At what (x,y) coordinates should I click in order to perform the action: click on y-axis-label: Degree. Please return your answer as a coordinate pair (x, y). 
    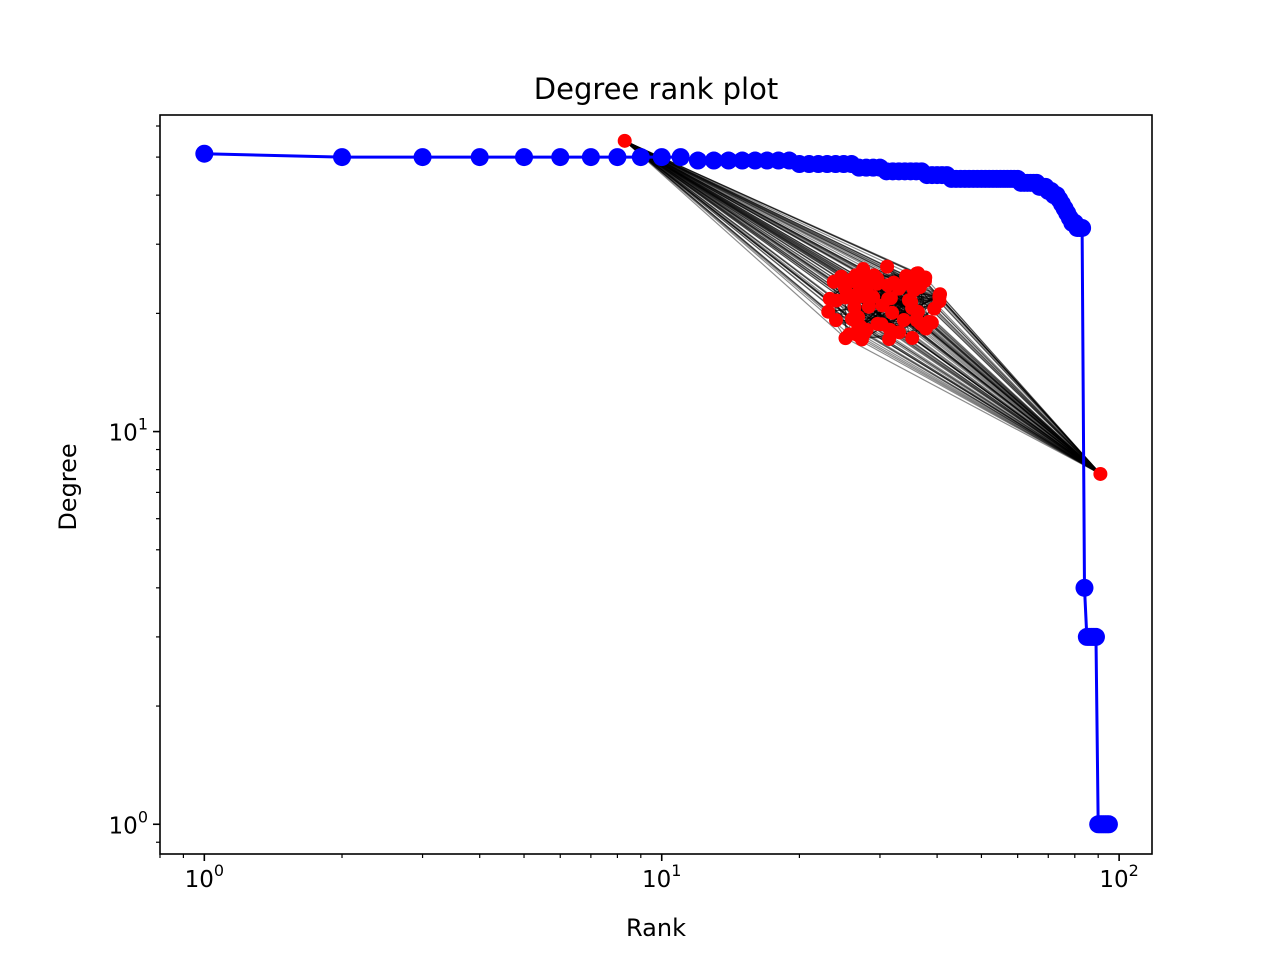
    Looking at the image, I should click on (68, 486).